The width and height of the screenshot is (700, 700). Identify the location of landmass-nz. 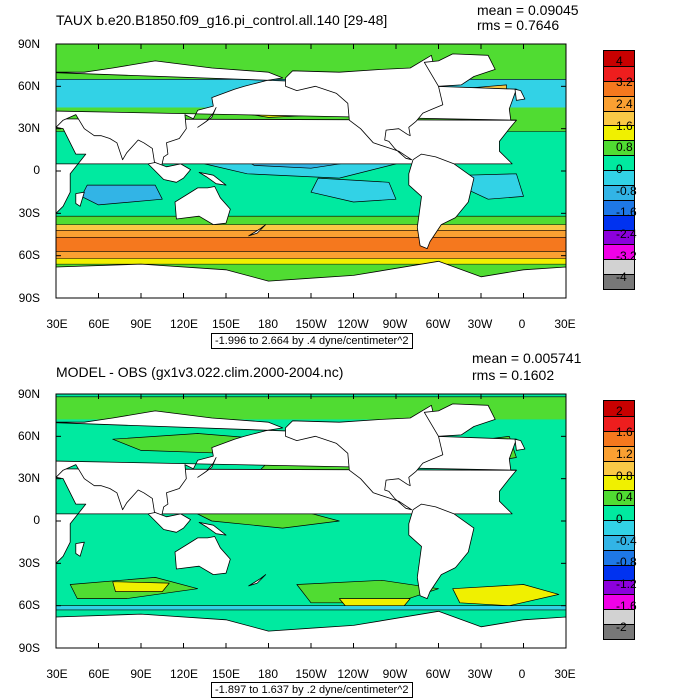
(257, 580).